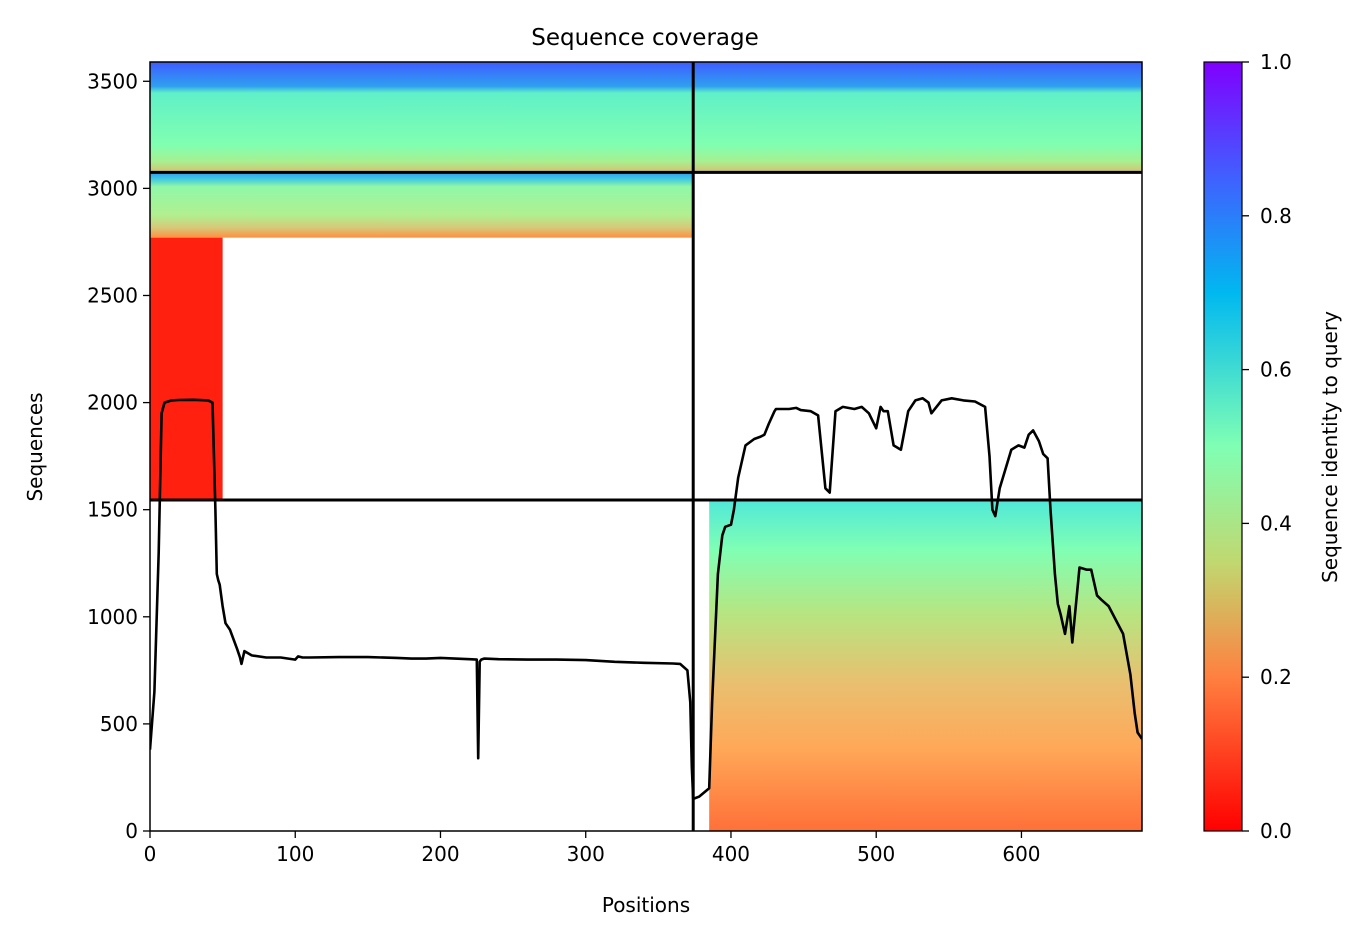 The height and width of the screenshot is (939, 1364). What do you see at coordinates (112, 295) in the screenshot?
I see `y-tick-label: 2500` at bounding box center [112, 295].